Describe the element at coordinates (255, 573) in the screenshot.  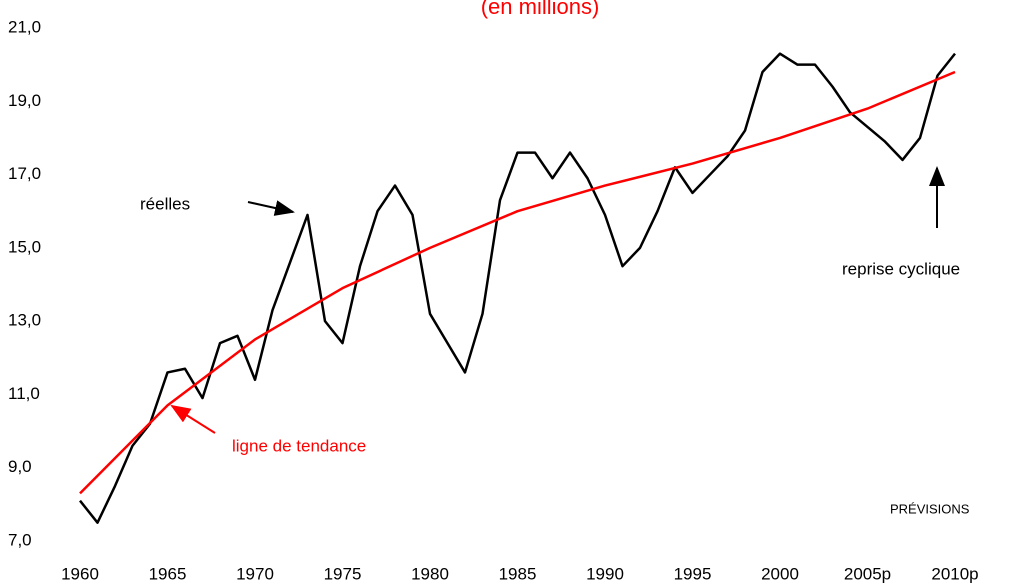
I see `x-tick-label: 1970` at that location.